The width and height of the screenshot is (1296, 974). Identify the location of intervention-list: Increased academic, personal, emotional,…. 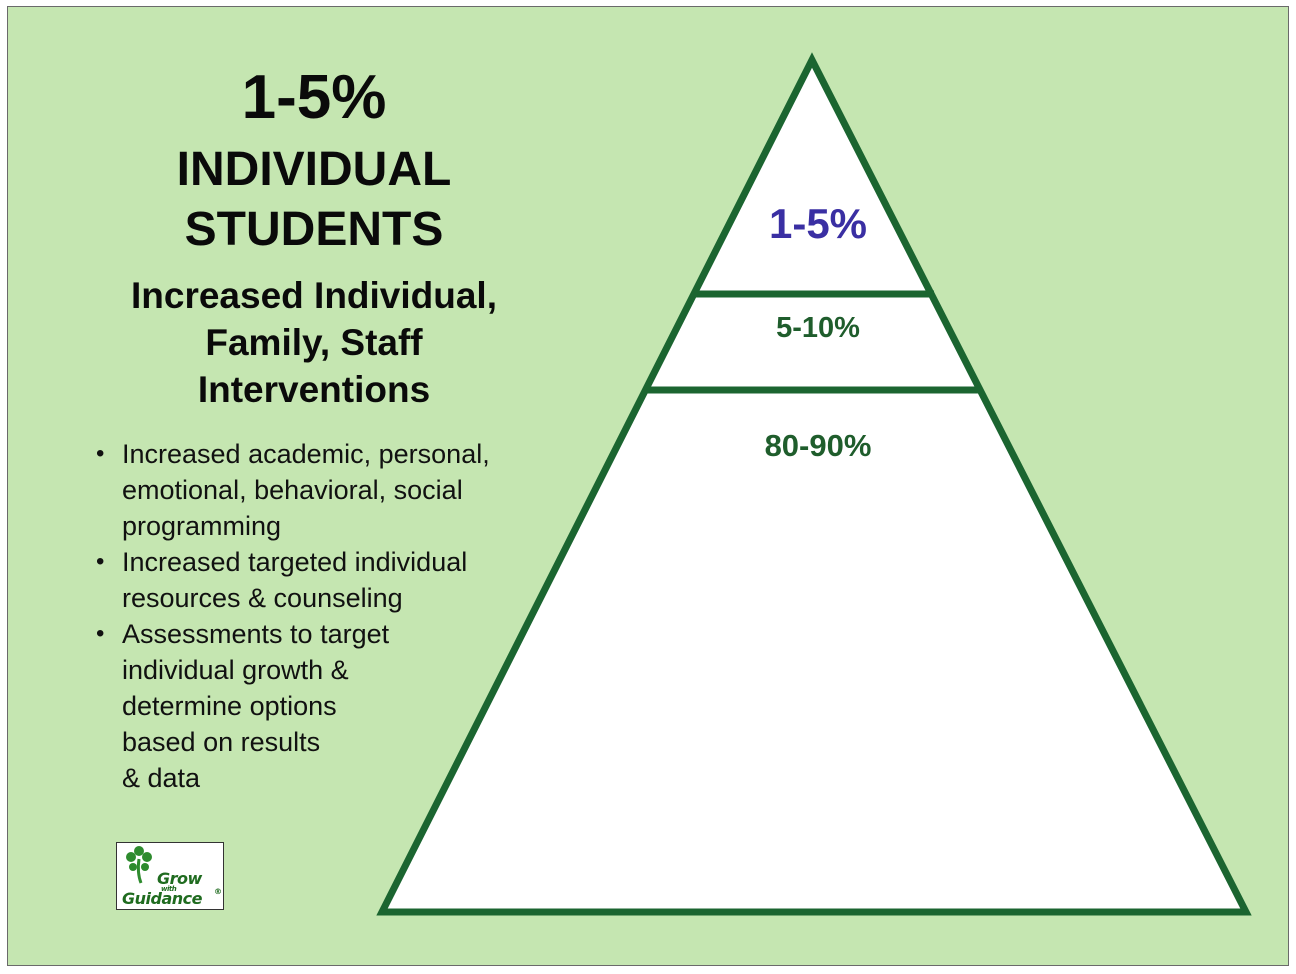
(326, 616).